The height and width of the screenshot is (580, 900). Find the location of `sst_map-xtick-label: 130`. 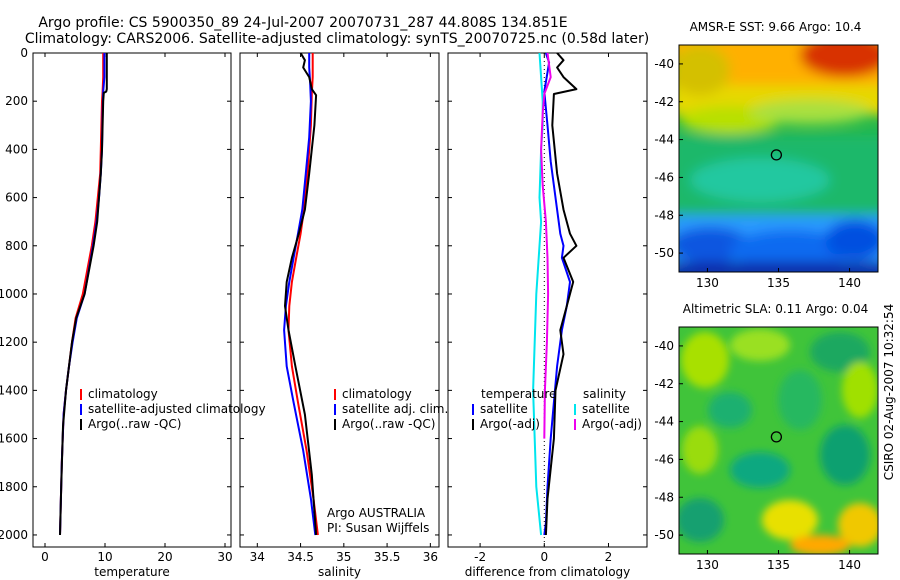

sst_map-xtick-label: 130 is located at coordinates (707, 283).